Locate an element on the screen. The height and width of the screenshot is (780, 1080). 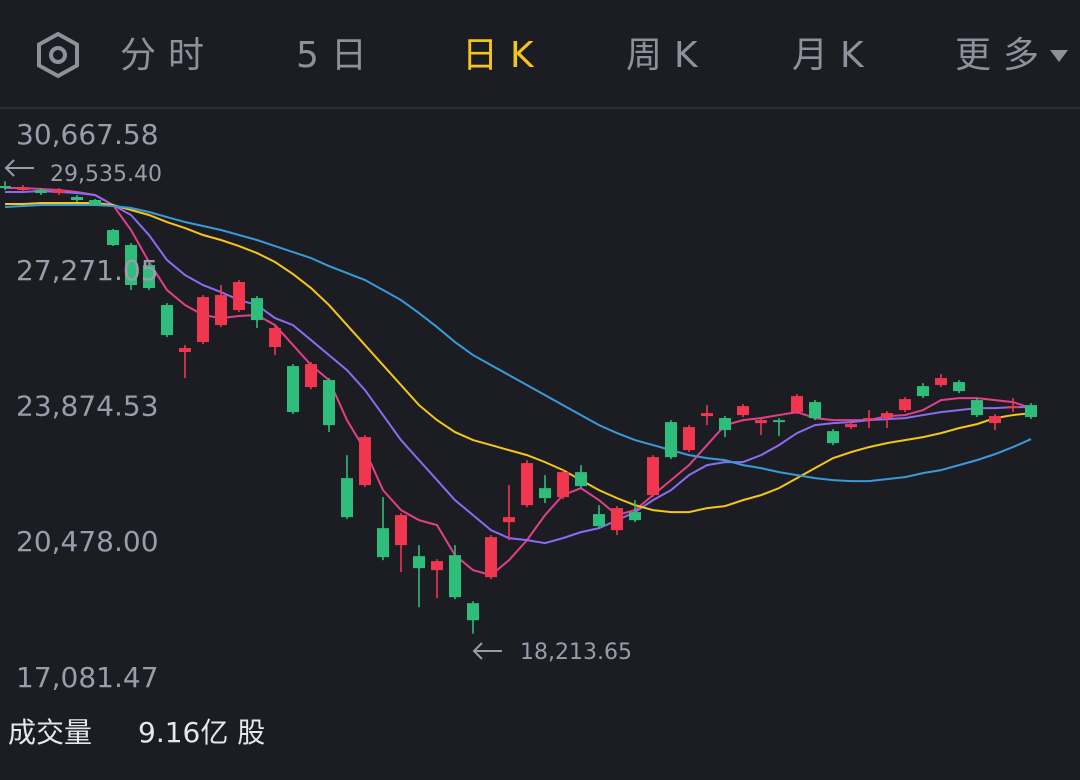
y-tick-label: 30,667.58 is located at coordinates (87, 134).